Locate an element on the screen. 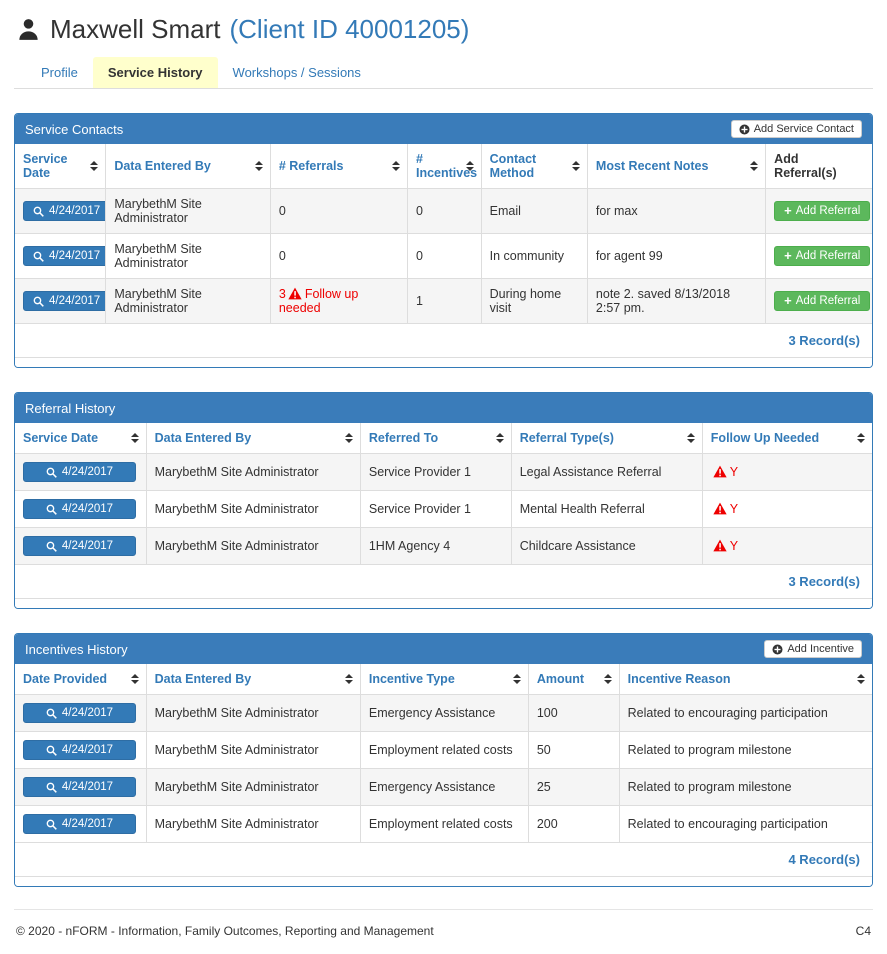 This screenshot has width=887, height=954. add-incentive-button: Add Incentive is located at coordinates (813, 649).